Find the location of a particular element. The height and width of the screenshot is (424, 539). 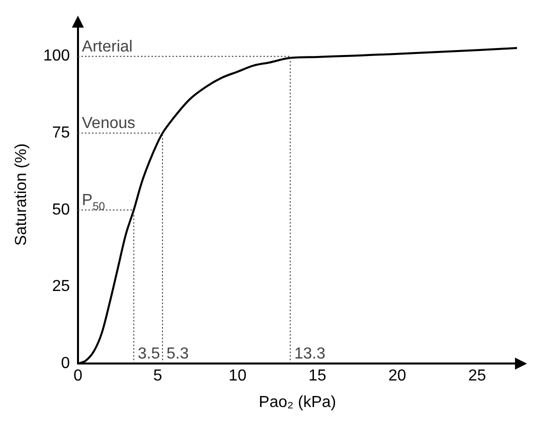

ref-line-label: 3.5 is located at coordinates (149, 354).